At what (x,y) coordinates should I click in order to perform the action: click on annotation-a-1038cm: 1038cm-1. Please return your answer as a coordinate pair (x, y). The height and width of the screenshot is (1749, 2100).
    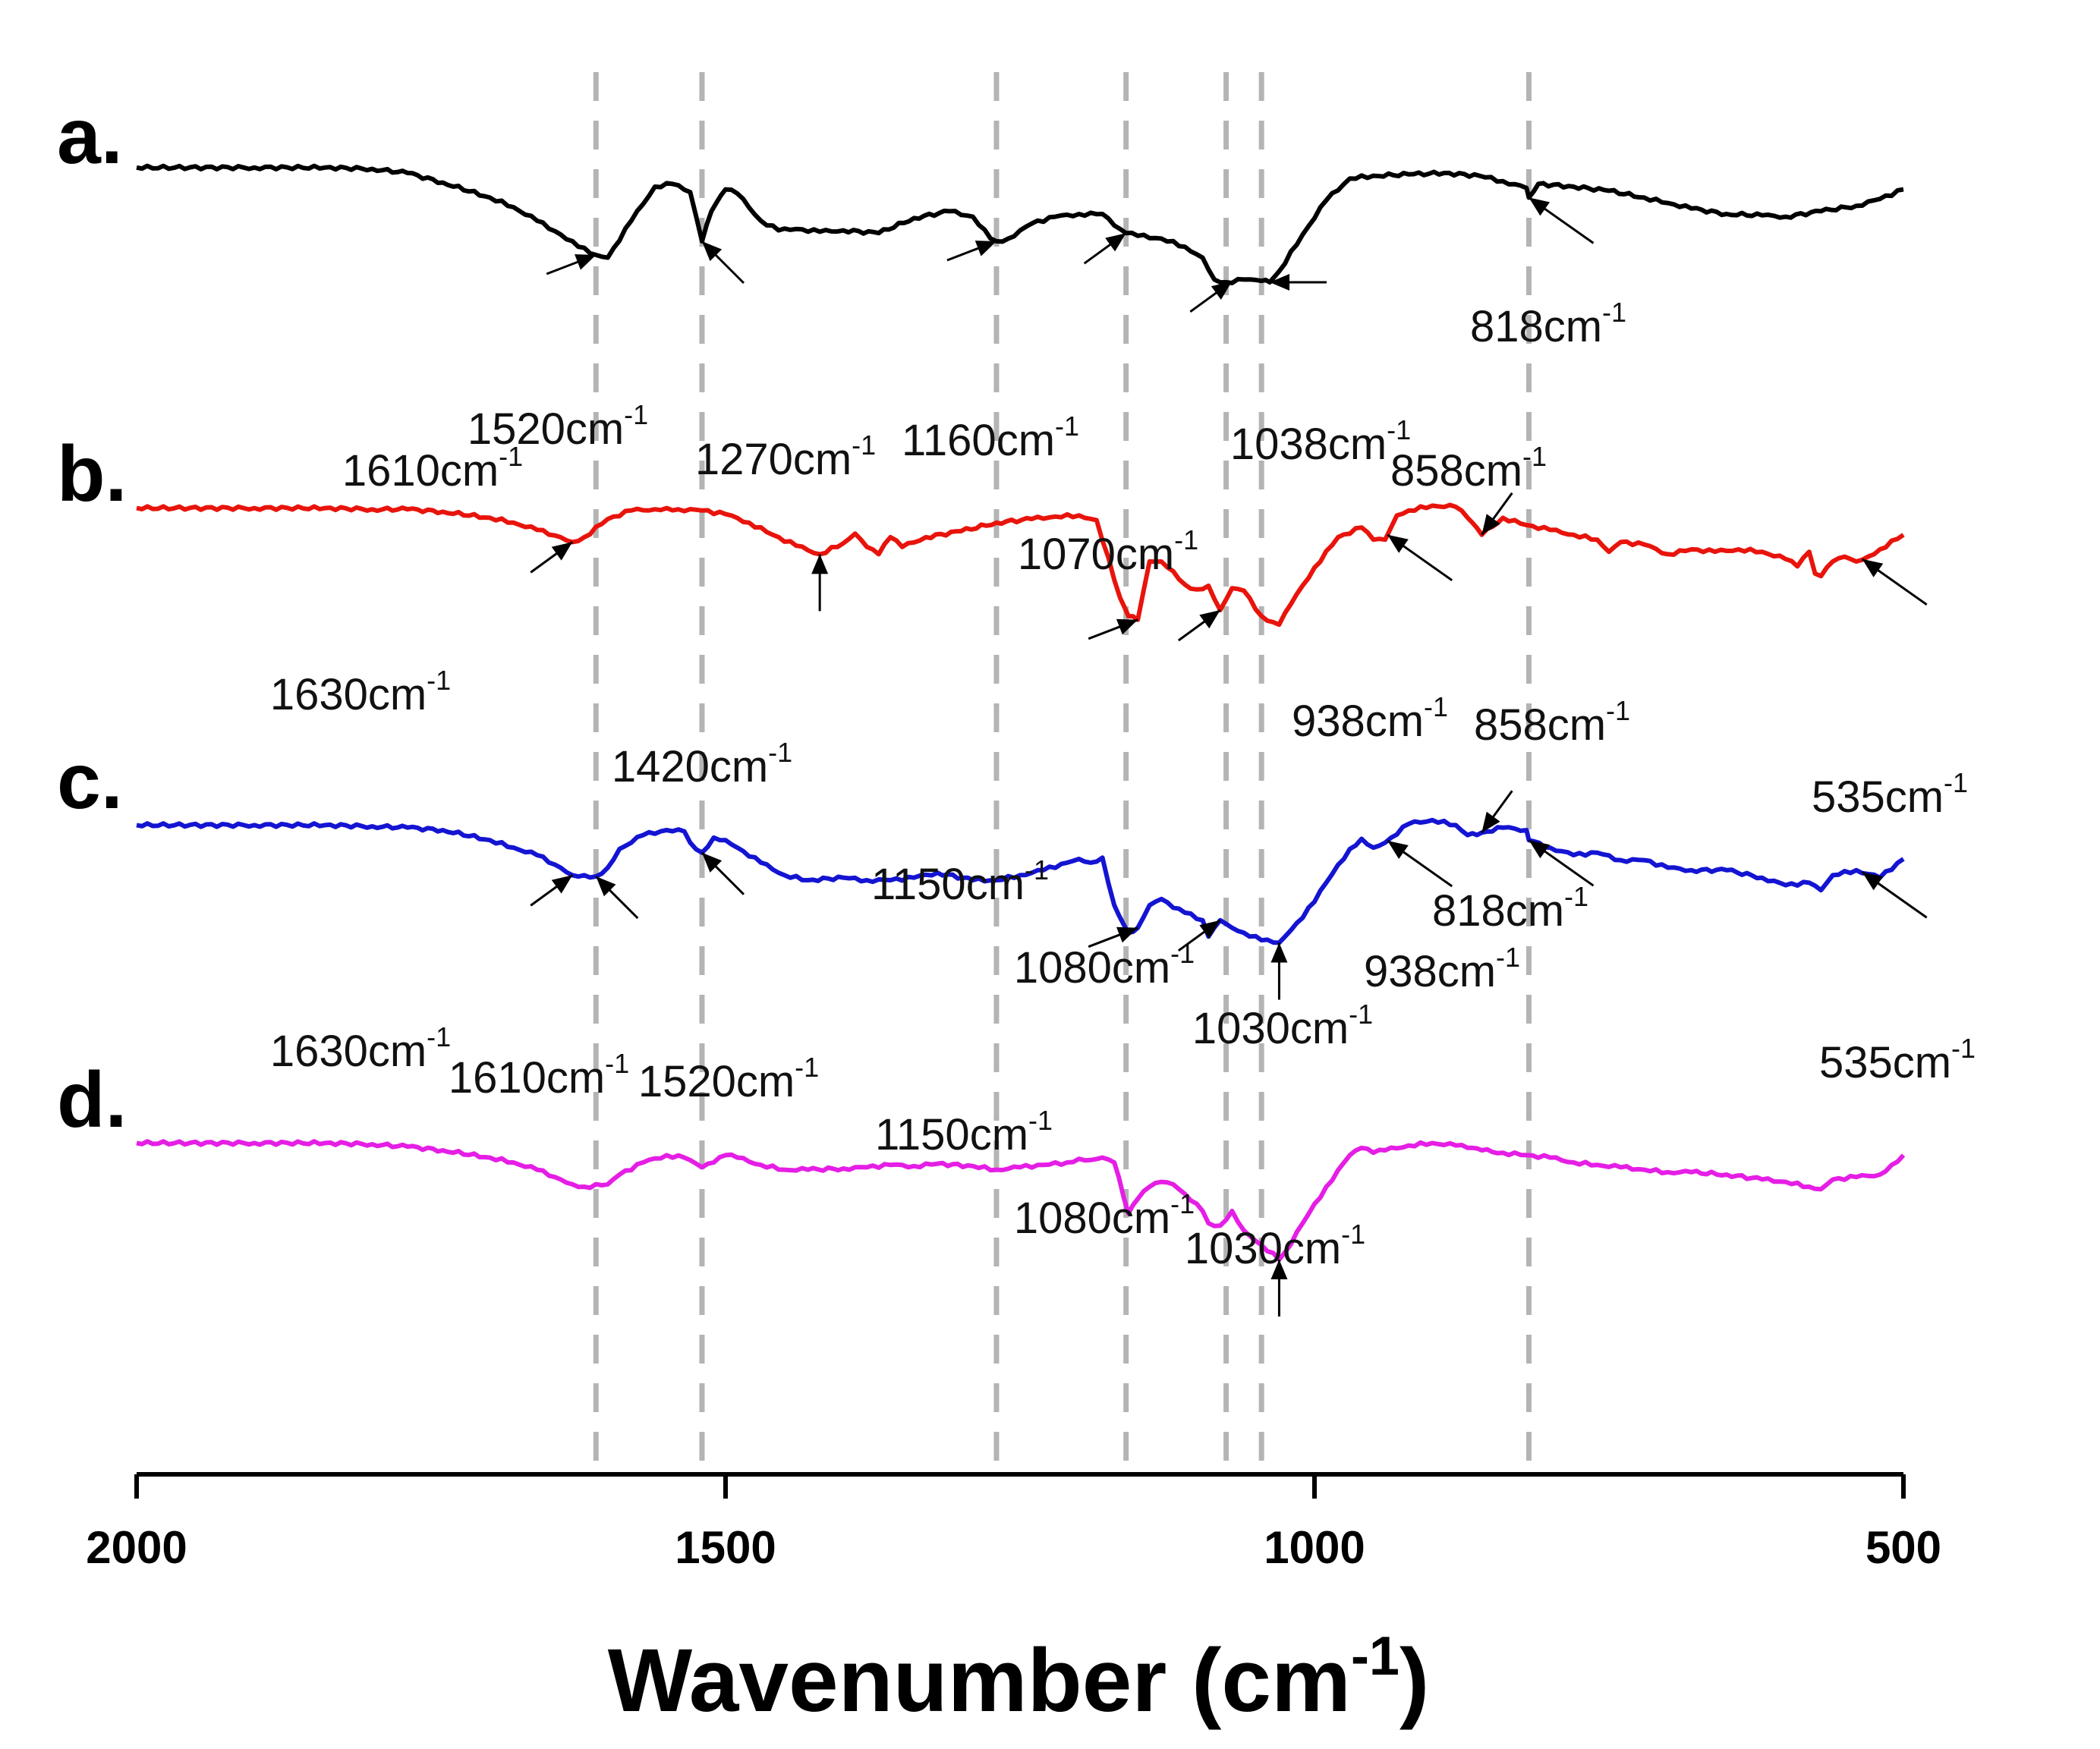
    Looking at the image, I should click on (1320, 371).